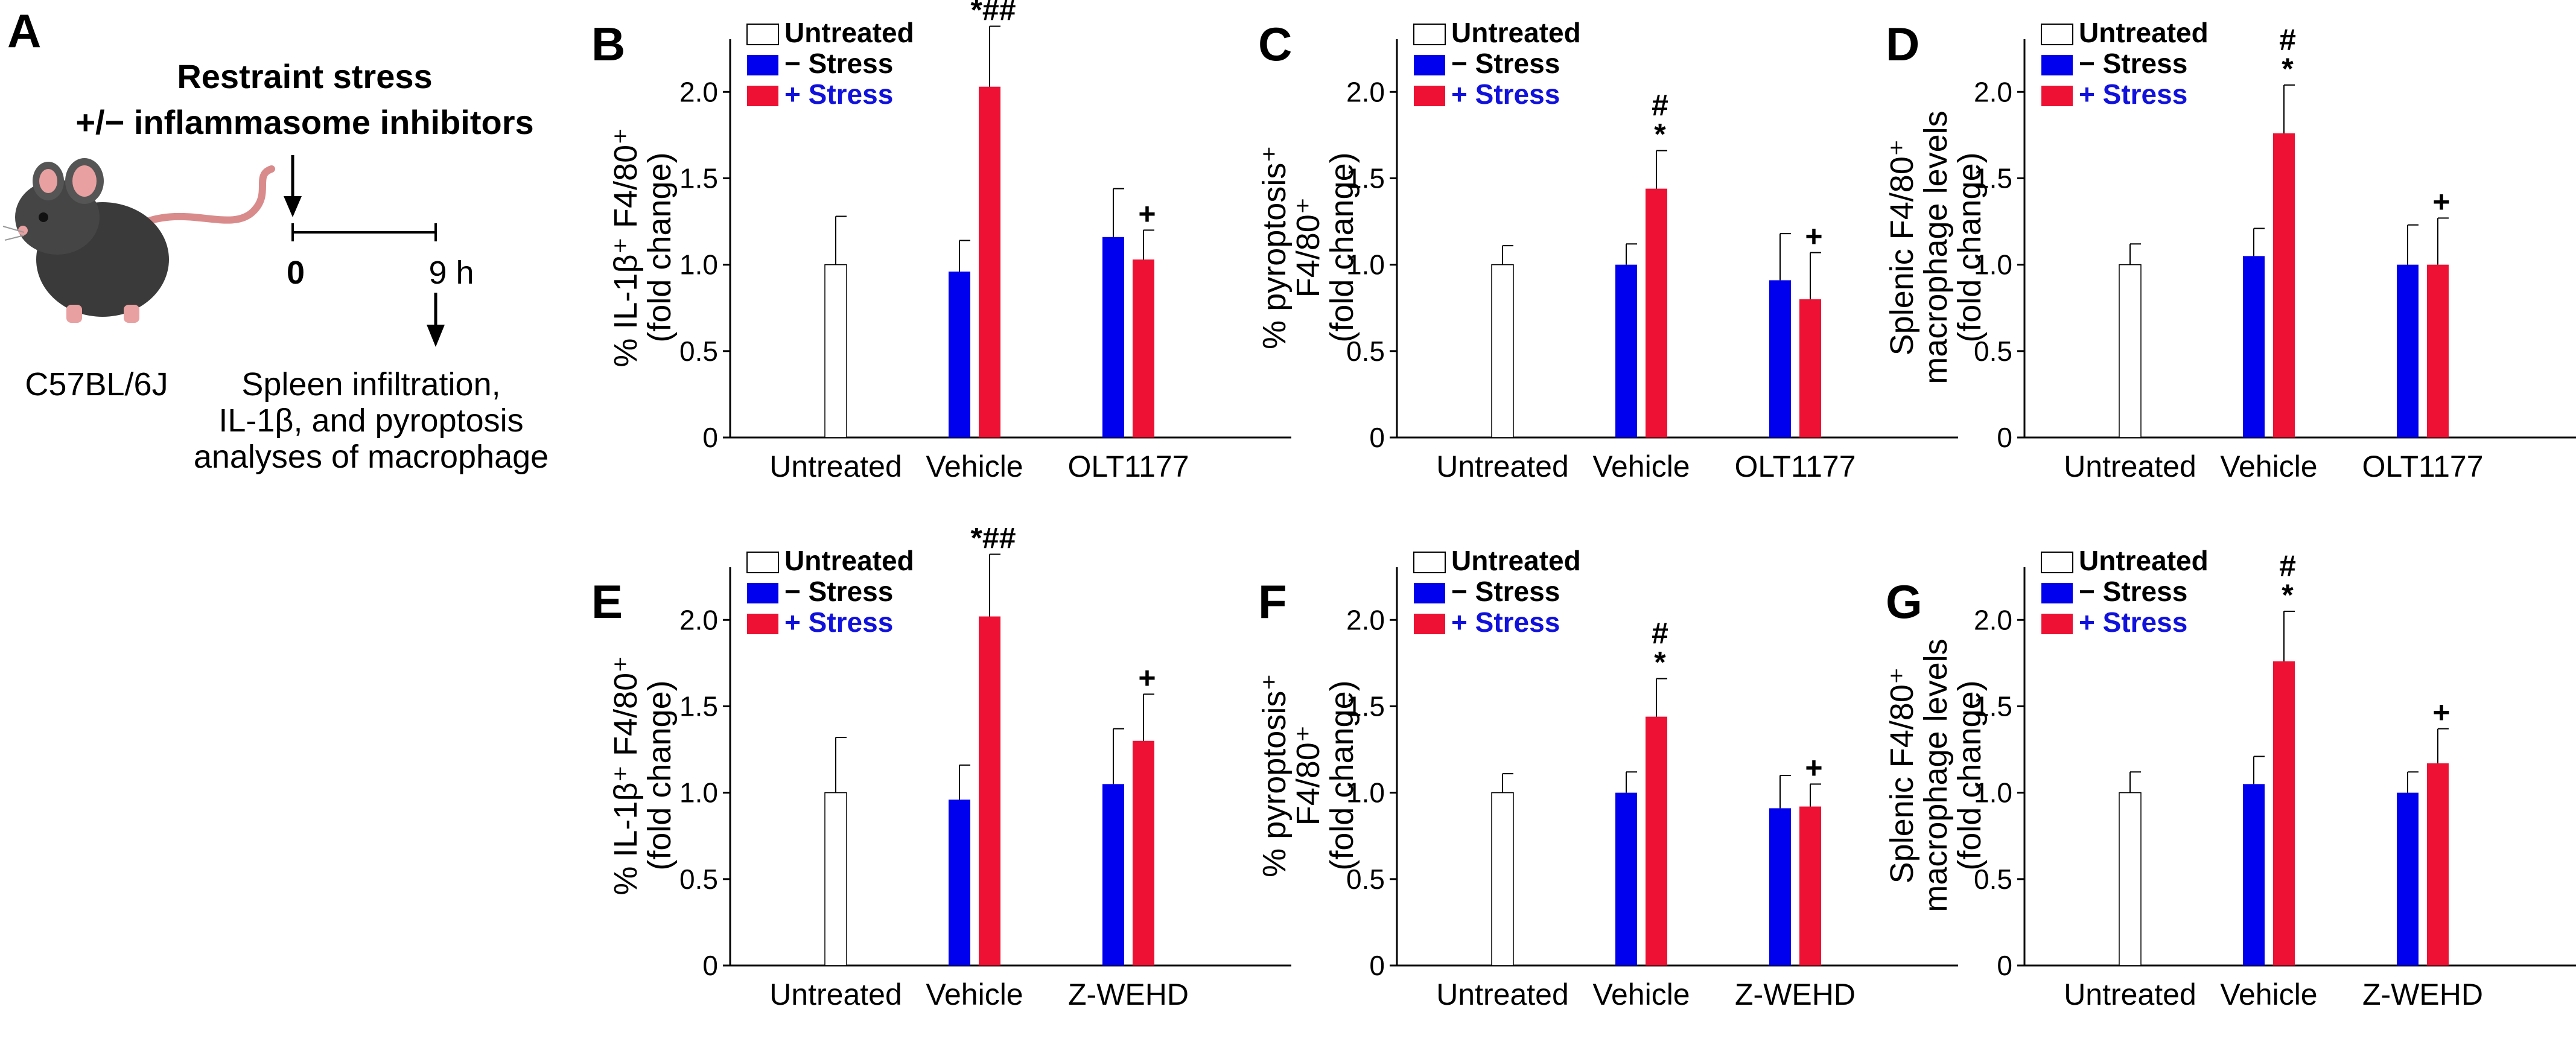  I want to click on y-axis-label: Splenic F4/80⁺, so click(1902, 247).